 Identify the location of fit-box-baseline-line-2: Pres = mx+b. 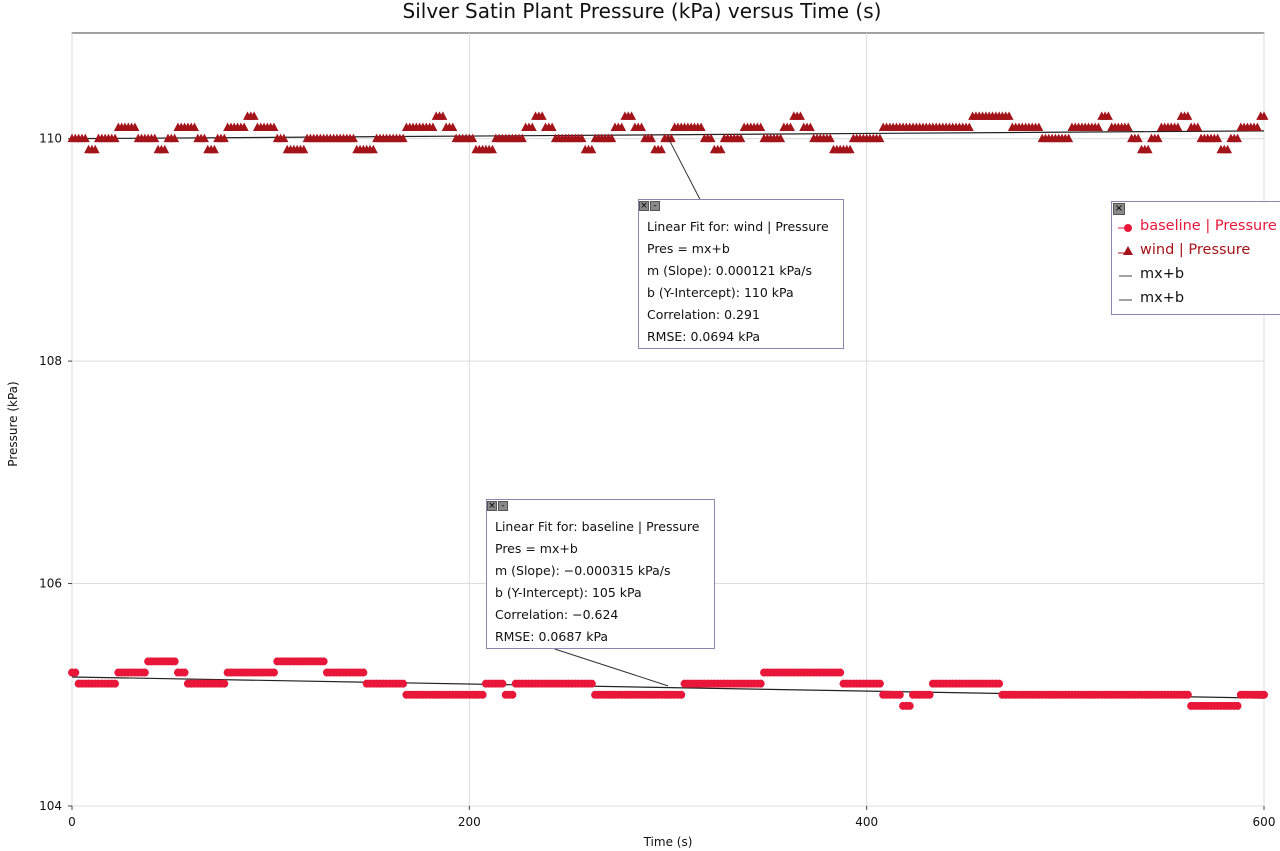
(536, 548).